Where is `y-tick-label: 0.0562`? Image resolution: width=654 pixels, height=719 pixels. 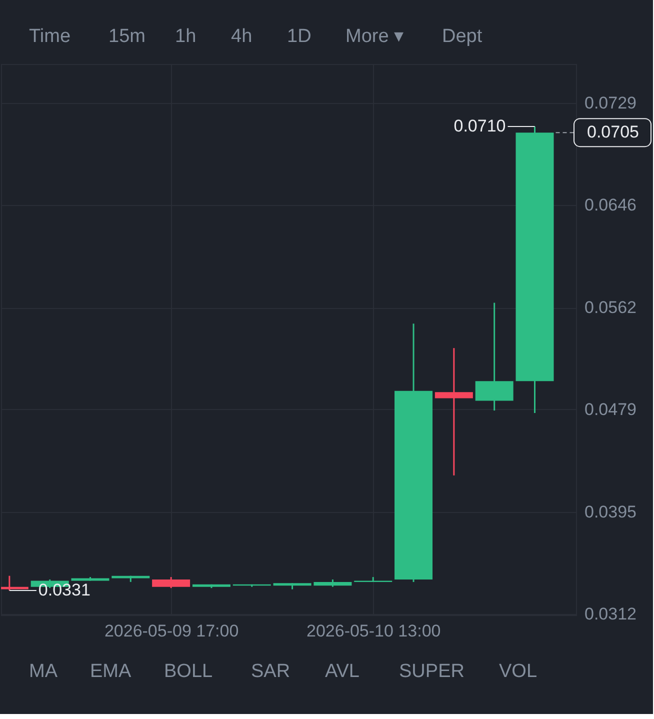
y-tick-label: 0.0562 is located at coordinates (610, 308).